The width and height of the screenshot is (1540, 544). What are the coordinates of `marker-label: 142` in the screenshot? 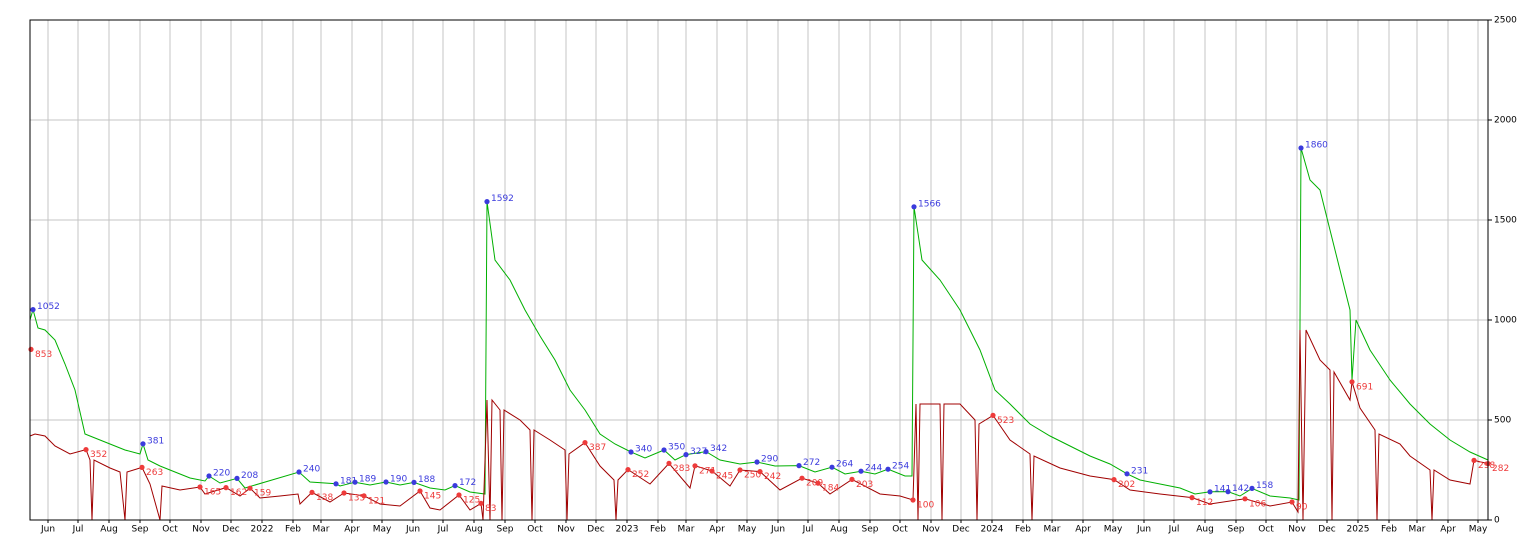 It's located at (1240, 489).